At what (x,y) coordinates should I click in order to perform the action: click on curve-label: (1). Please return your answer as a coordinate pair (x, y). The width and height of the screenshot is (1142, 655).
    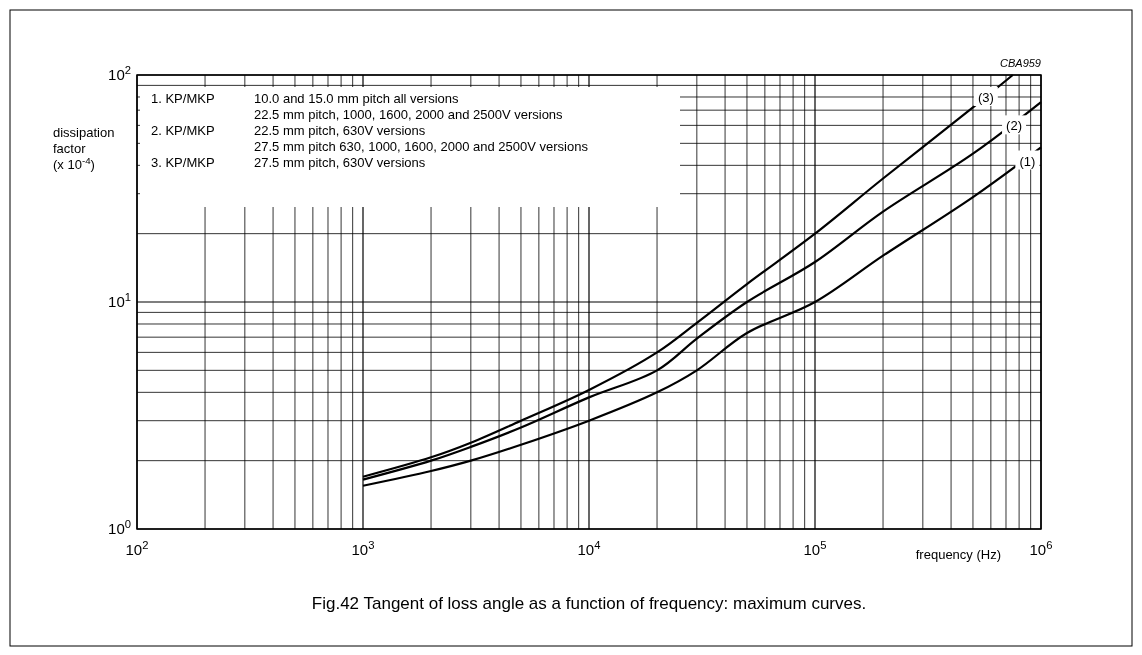
    Looking at the image, I should click on (1027, 160).